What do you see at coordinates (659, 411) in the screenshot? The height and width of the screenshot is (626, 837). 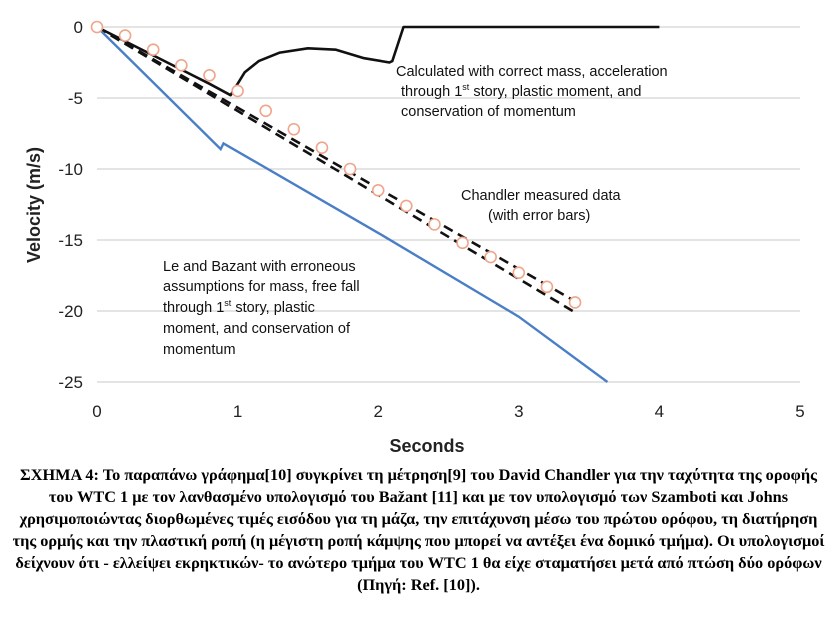 I see `x-tick-label: 4` at bounding box center [659, 411].